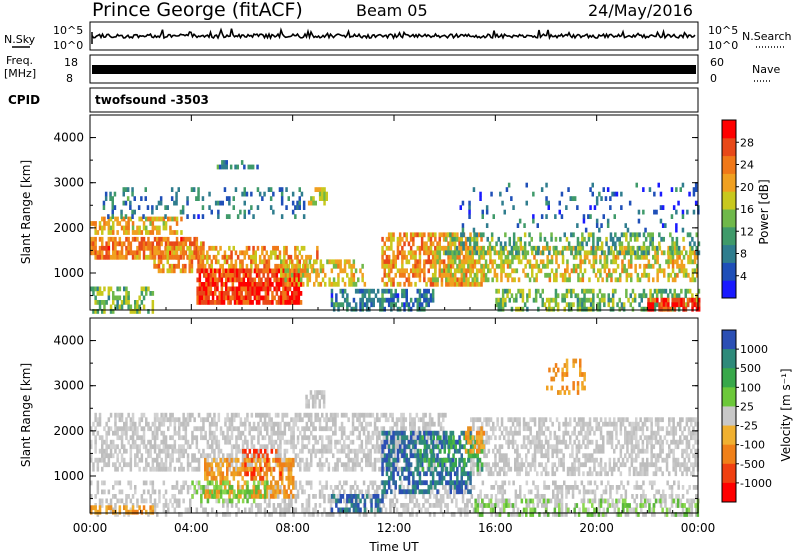  I want to click on freq-panel-frame, so click(394, 69).